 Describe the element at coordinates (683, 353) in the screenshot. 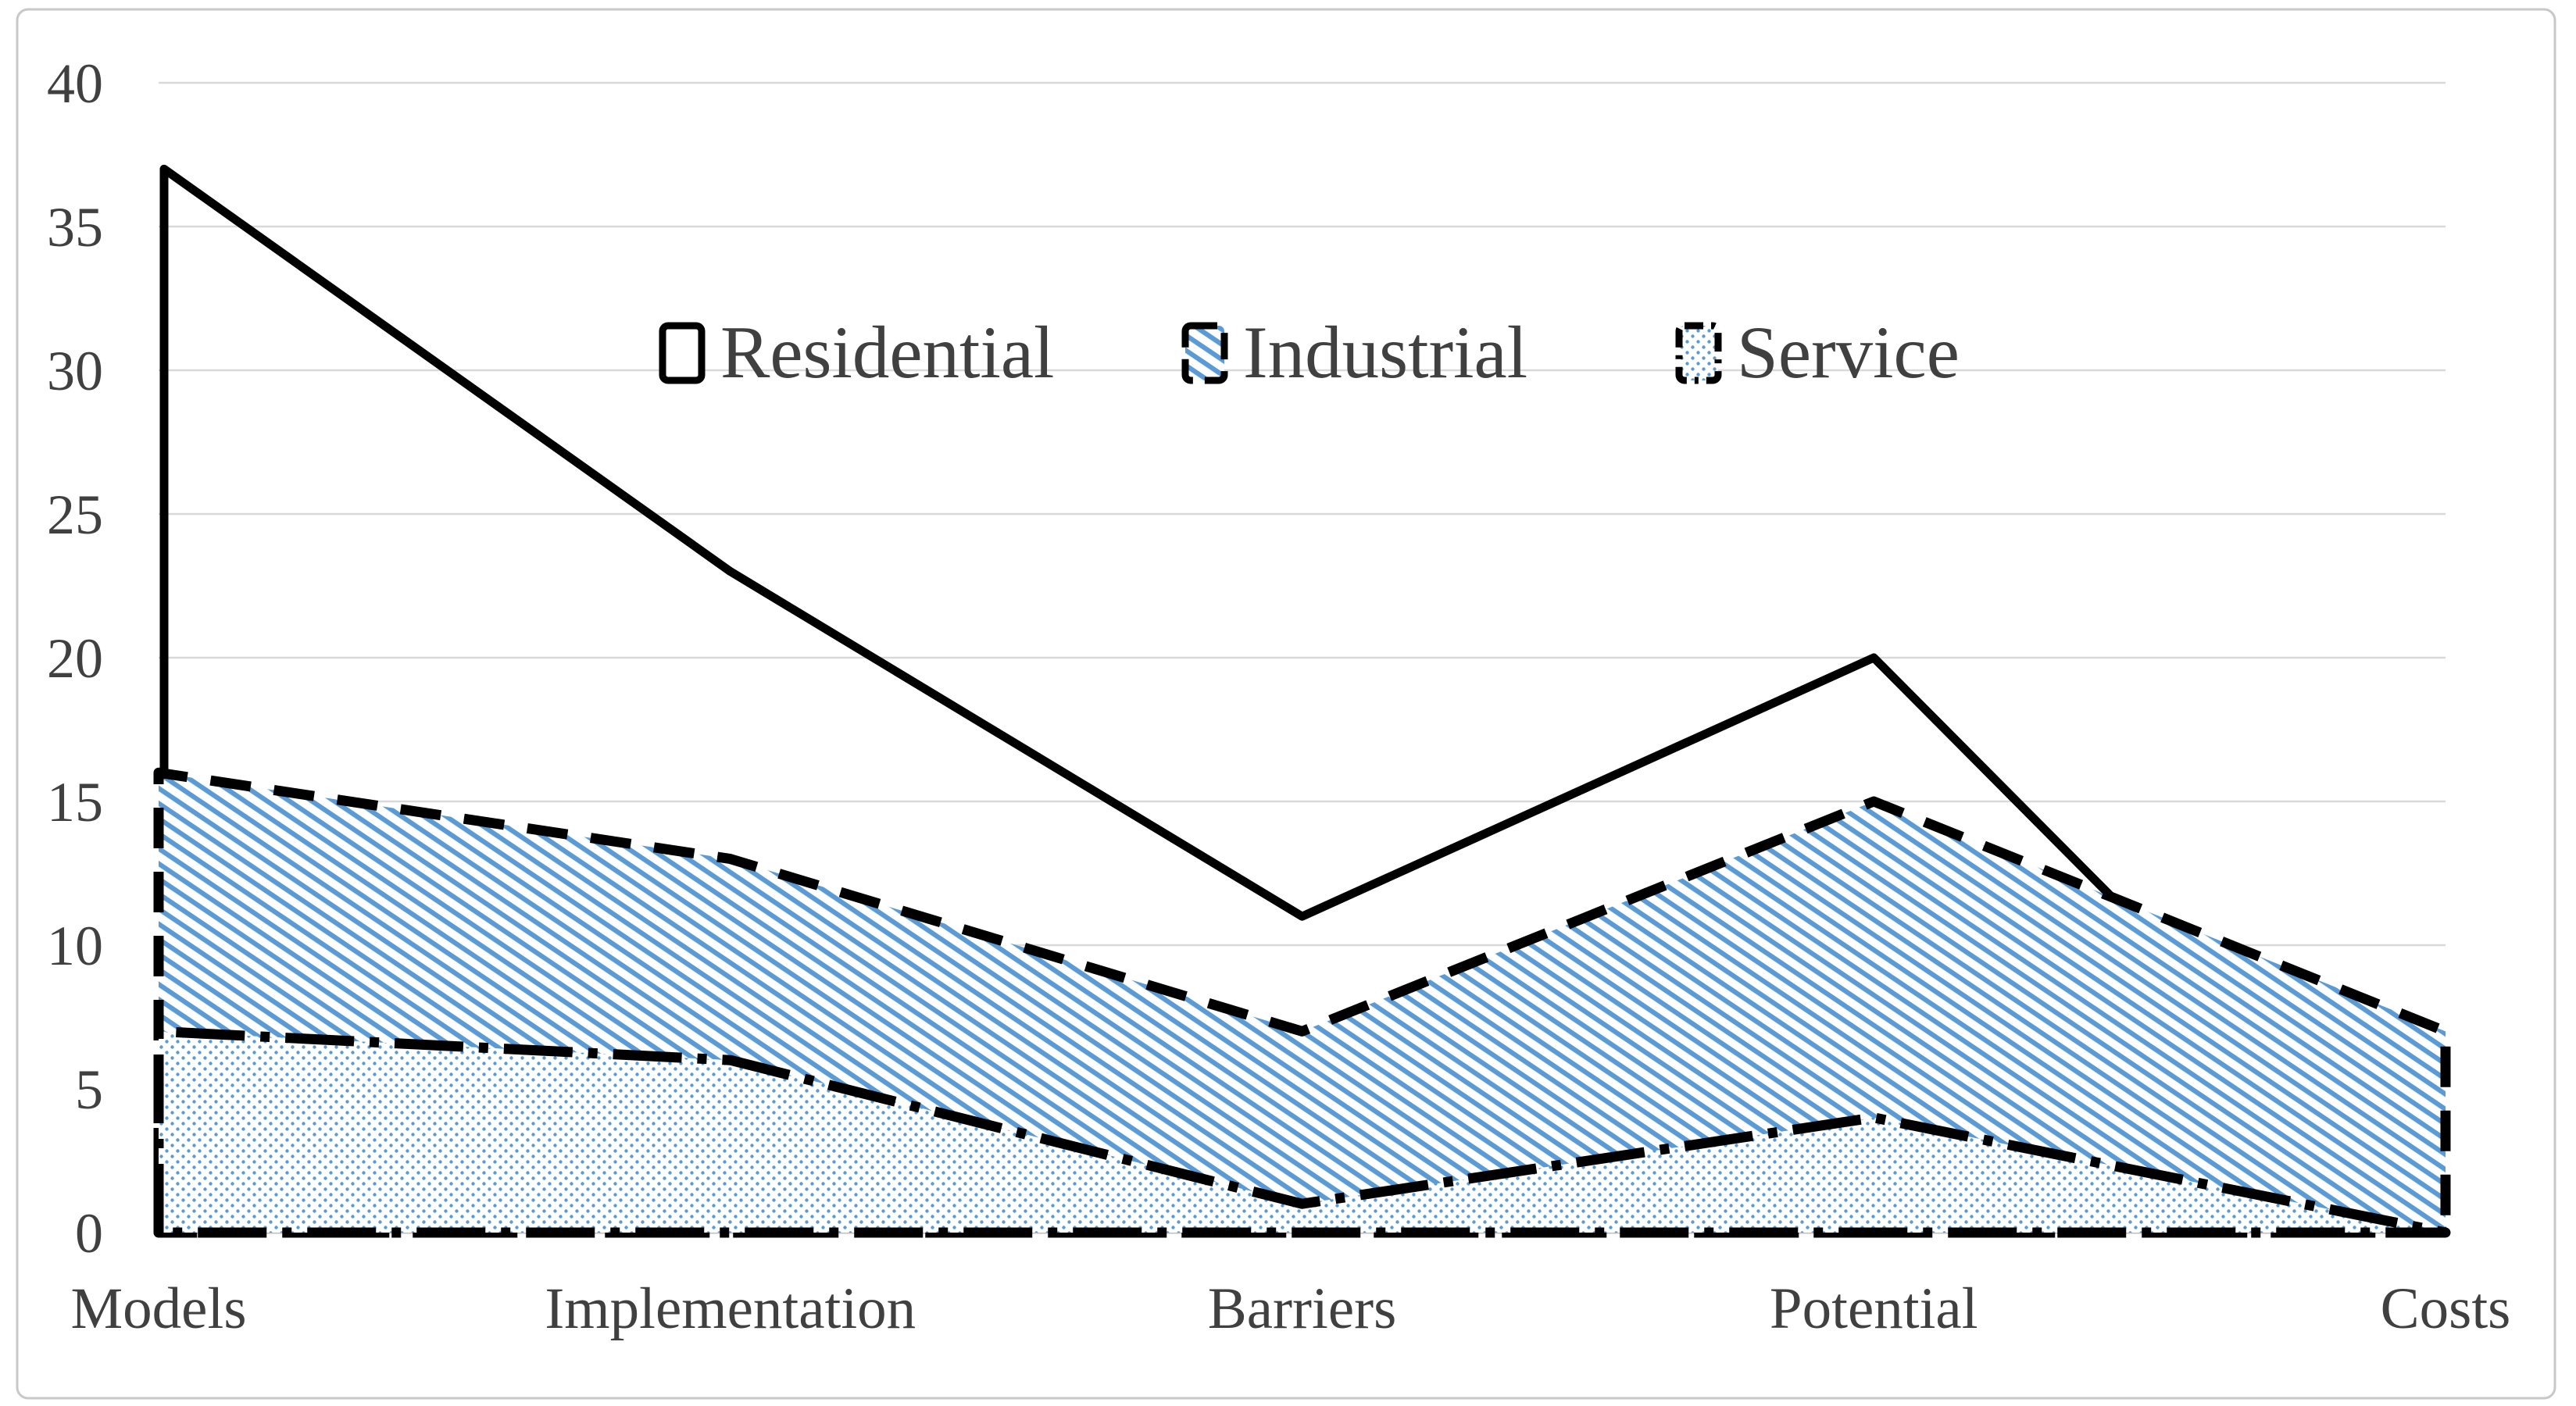

I see `legend-marker-residential` at that location.